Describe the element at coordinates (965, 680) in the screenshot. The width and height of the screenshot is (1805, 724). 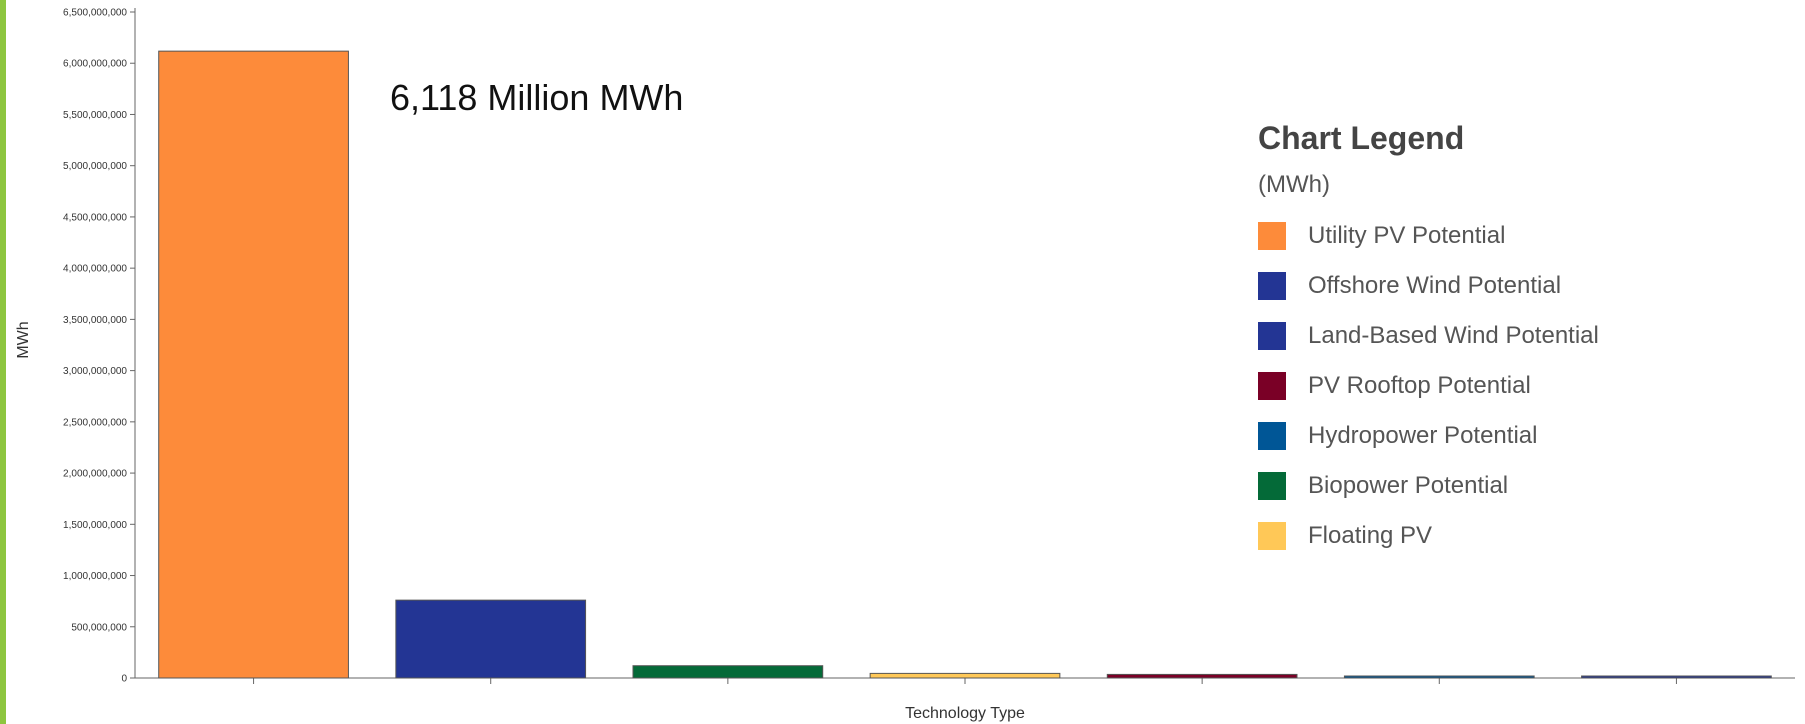
I see `x-axis` at that location.